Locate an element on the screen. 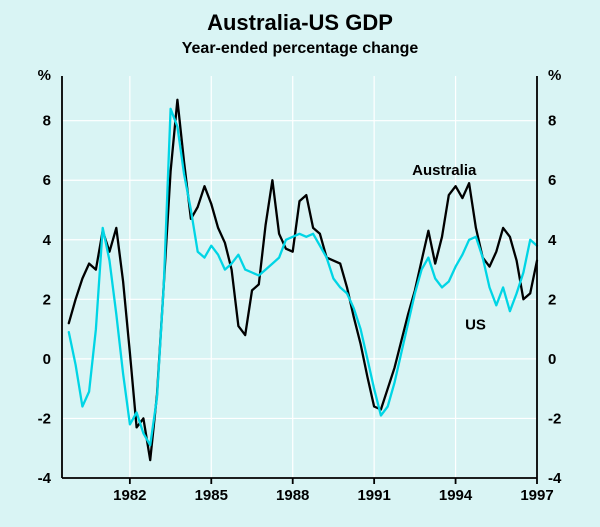 The height and width of the screenshot is (527, 600). y-label-right-6: 6 is located at coordinates (552, 180).